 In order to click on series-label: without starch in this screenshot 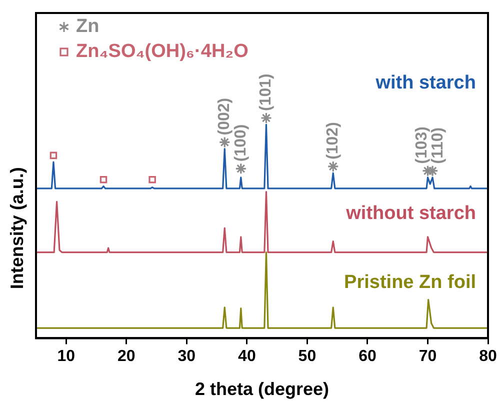, I will do `click(410, 213)`.